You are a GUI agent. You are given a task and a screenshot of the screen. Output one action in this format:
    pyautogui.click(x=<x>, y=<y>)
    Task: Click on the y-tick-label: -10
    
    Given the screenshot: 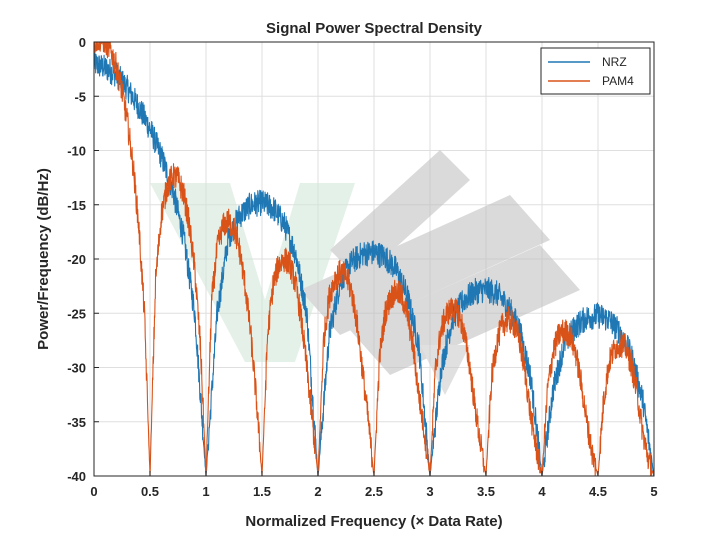 What is the action you would take?
    pyautogui.click(x=76, y=151)
    